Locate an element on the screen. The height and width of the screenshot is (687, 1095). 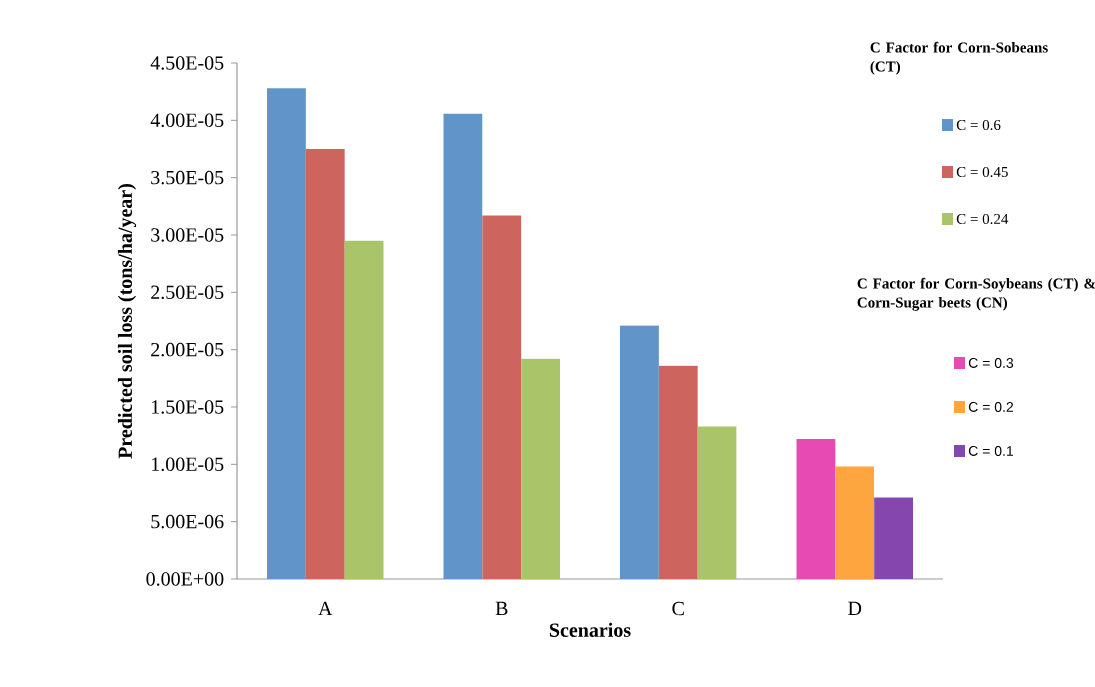
x-axis-title: Scenarios is located at coordinates (590, 629).